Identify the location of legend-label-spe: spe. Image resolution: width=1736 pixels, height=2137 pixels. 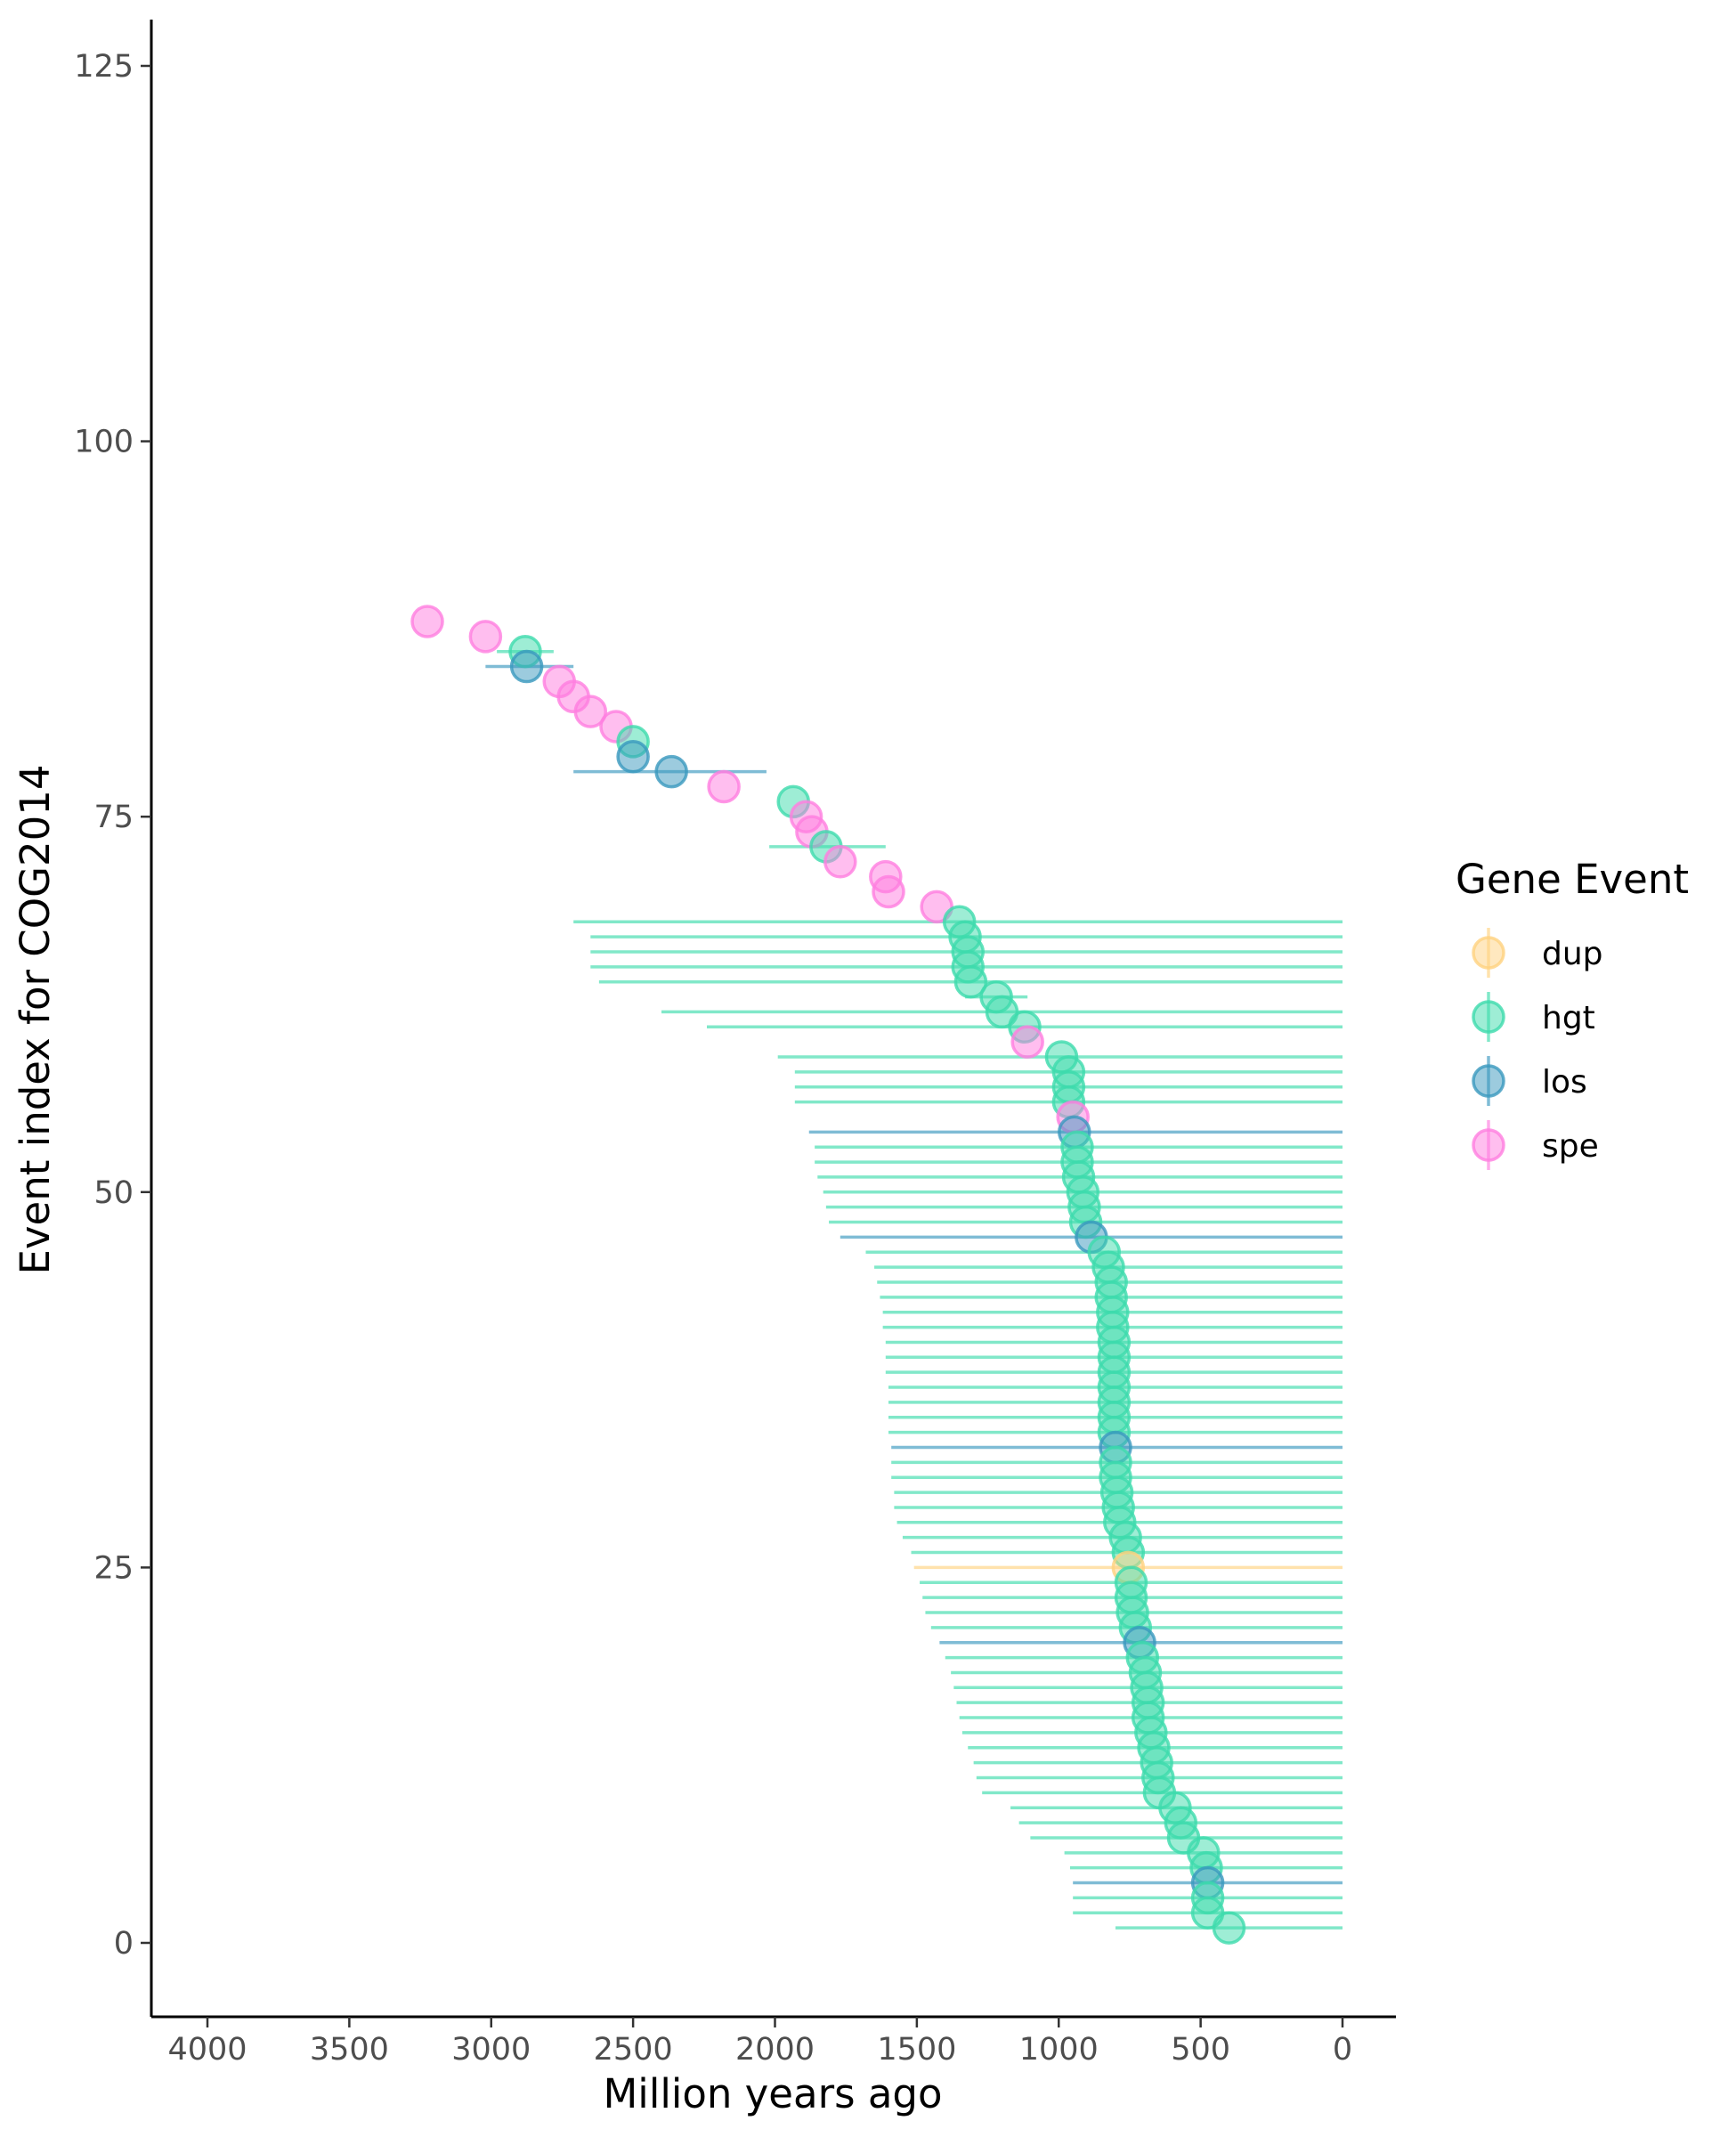
(1570, 1146).